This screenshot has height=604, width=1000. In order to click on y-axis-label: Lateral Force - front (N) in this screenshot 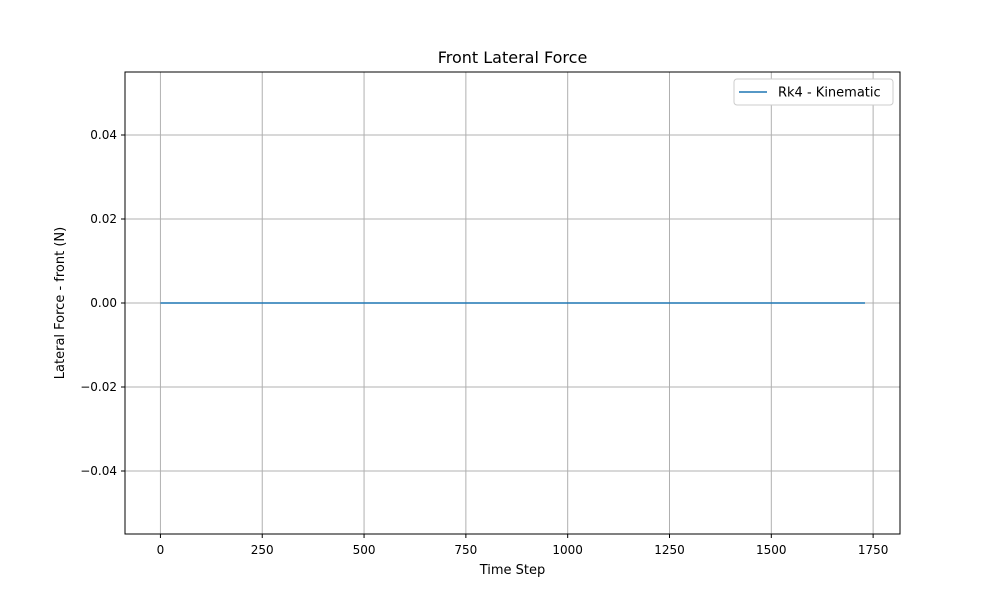, I will do `click(60, 303)`.